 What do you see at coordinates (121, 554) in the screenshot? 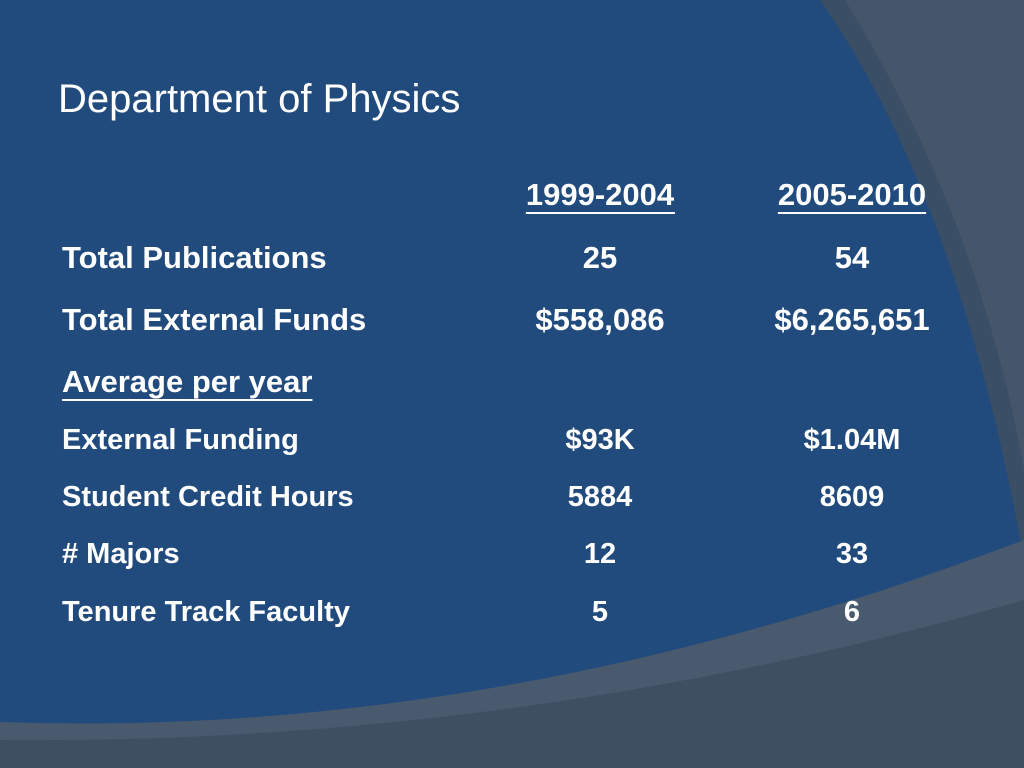
I see `row-label: # Majors` at bounding box center [121, 554].